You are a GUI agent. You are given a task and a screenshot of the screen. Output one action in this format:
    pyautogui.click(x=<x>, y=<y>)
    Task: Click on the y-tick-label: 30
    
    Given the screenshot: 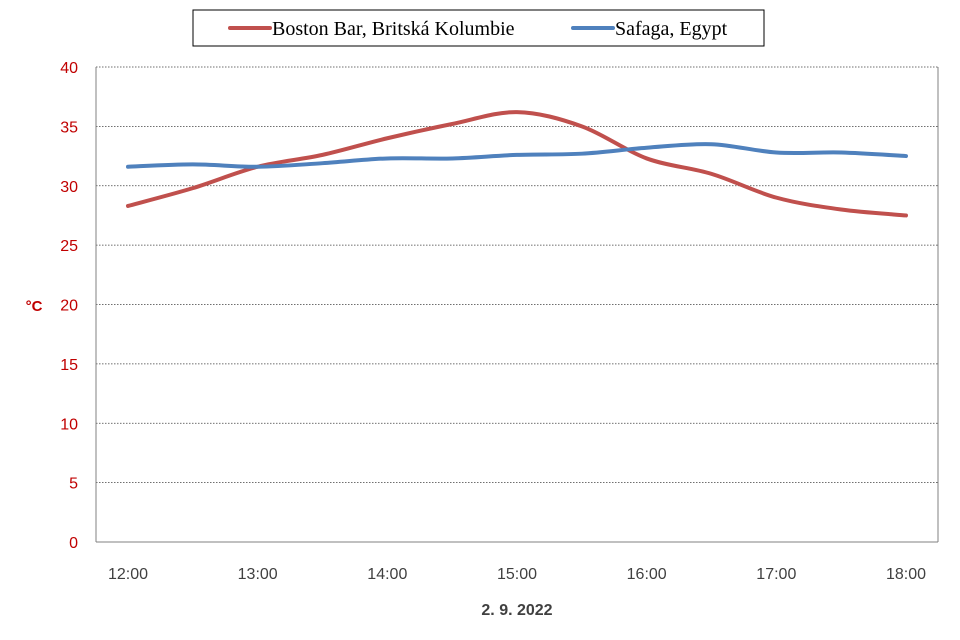 What is the action you would take?
    pyautogui.click(x=69, y=187)
    